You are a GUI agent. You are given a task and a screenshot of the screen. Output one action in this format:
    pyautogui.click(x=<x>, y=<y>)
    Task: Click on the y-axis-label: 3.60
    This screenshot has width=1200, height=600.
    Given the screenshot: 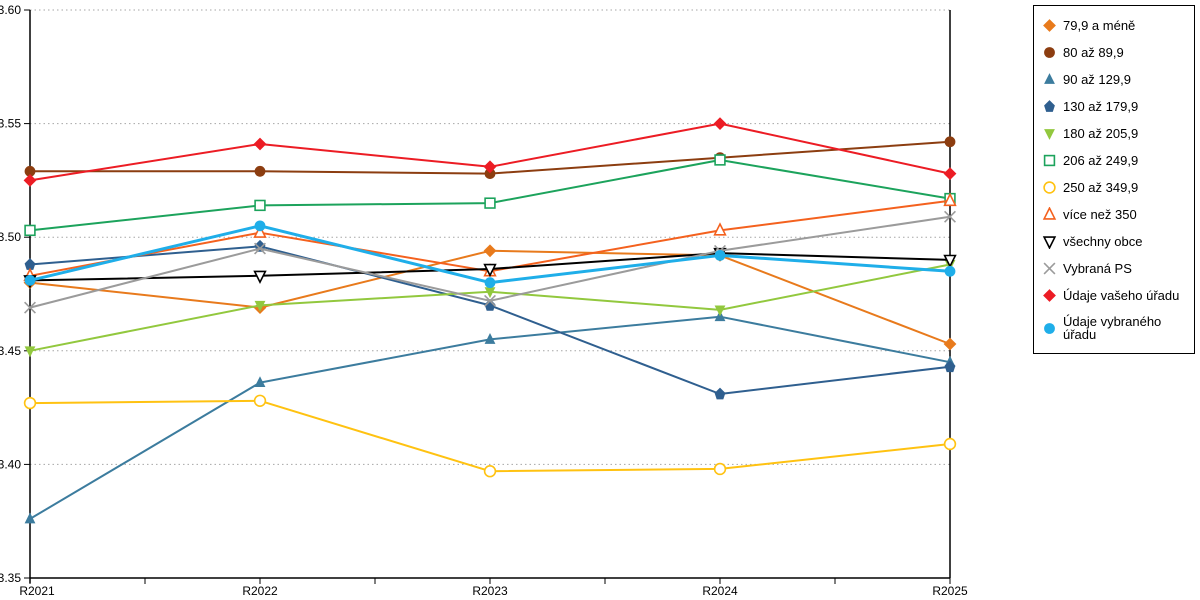 What is the action you would take?
    pyautogui.click(x=10, y=10)
    